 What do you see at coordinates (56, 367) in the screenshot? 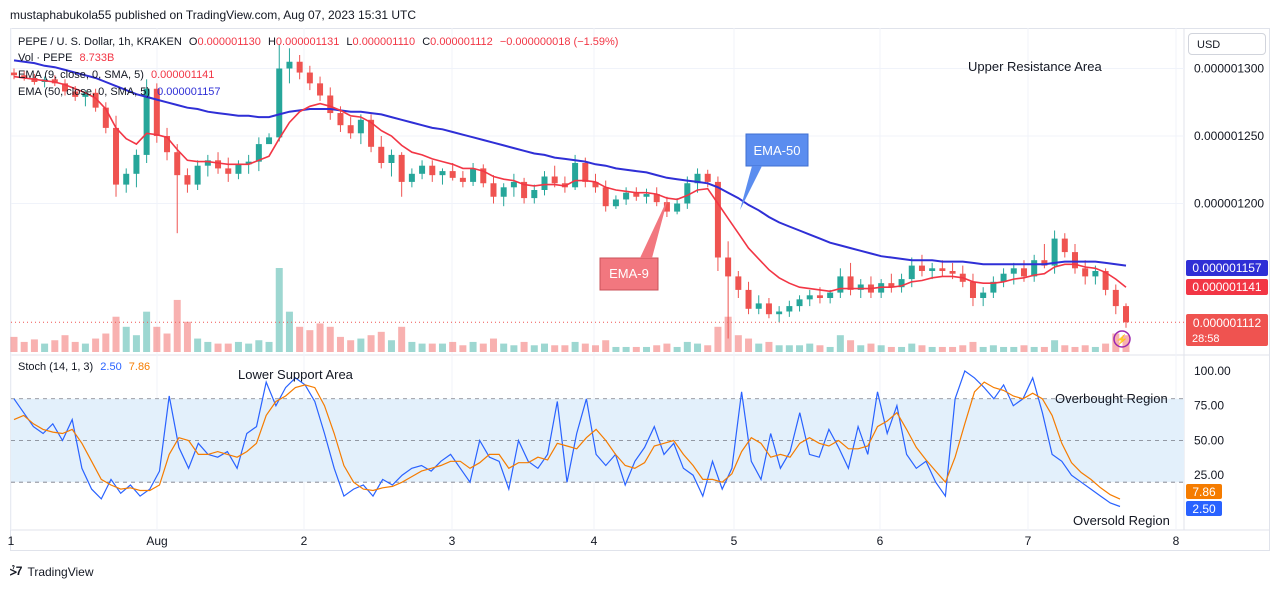
I see `stoch-label: Stoch (14, 1, 3)` at bounding box center [56, 367].